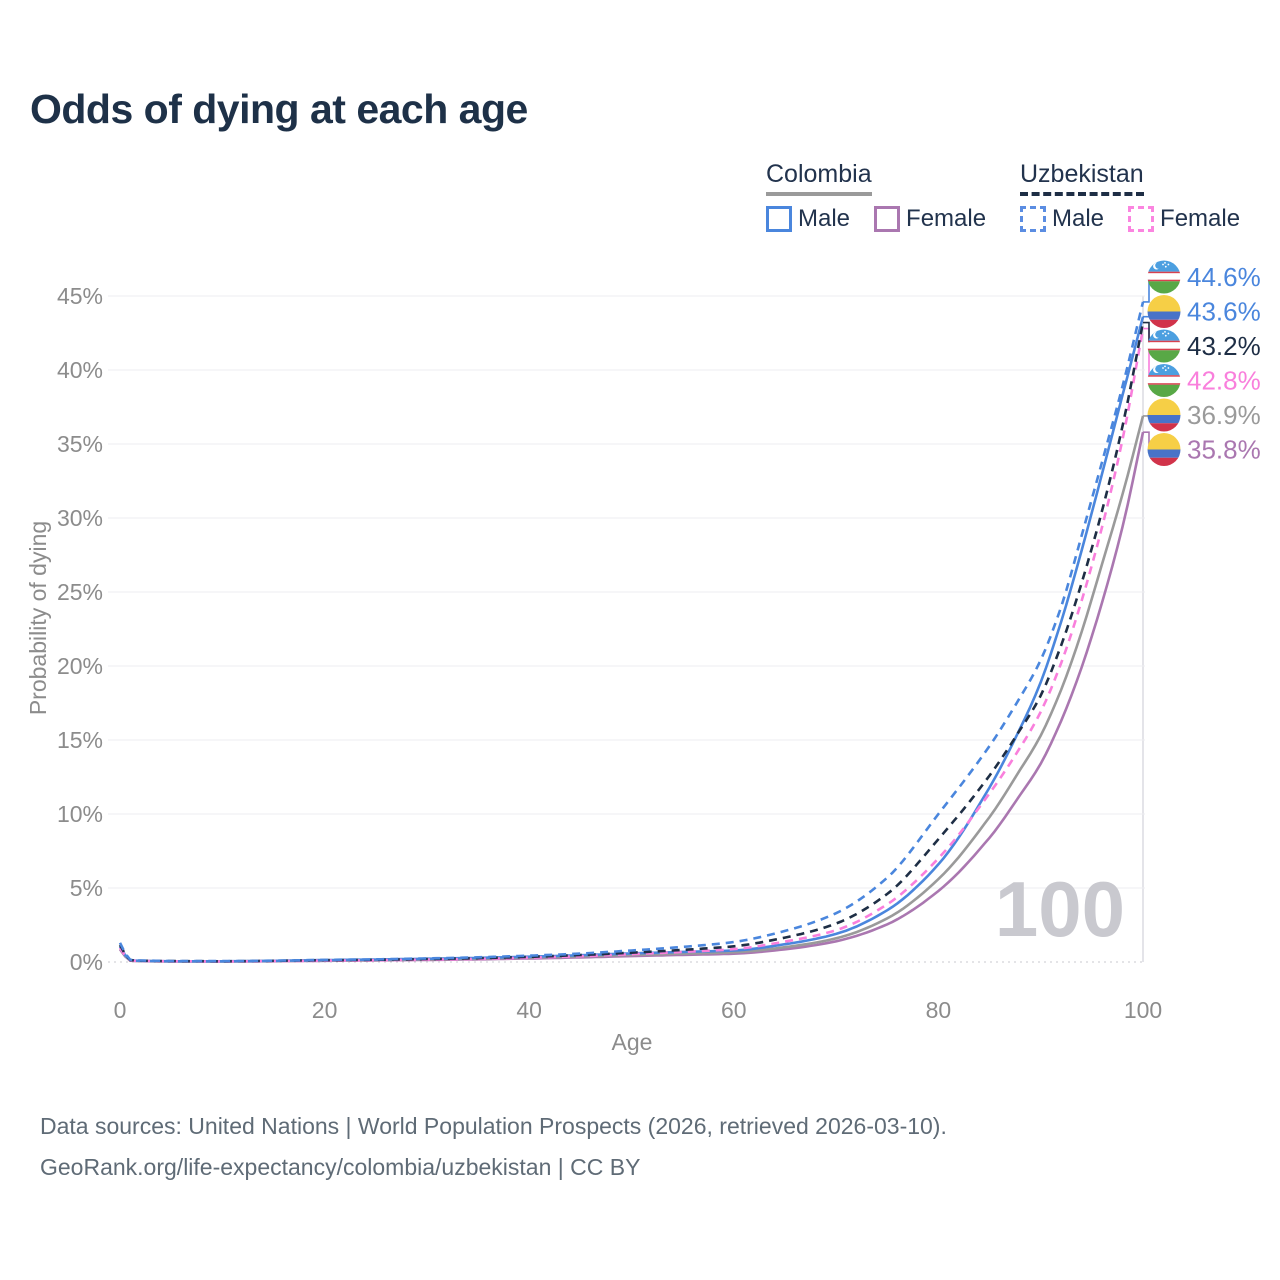 The width and height of the screenshot is (1280, 1280). I want to click on x-tick-label: 60, so click(734, 1010).